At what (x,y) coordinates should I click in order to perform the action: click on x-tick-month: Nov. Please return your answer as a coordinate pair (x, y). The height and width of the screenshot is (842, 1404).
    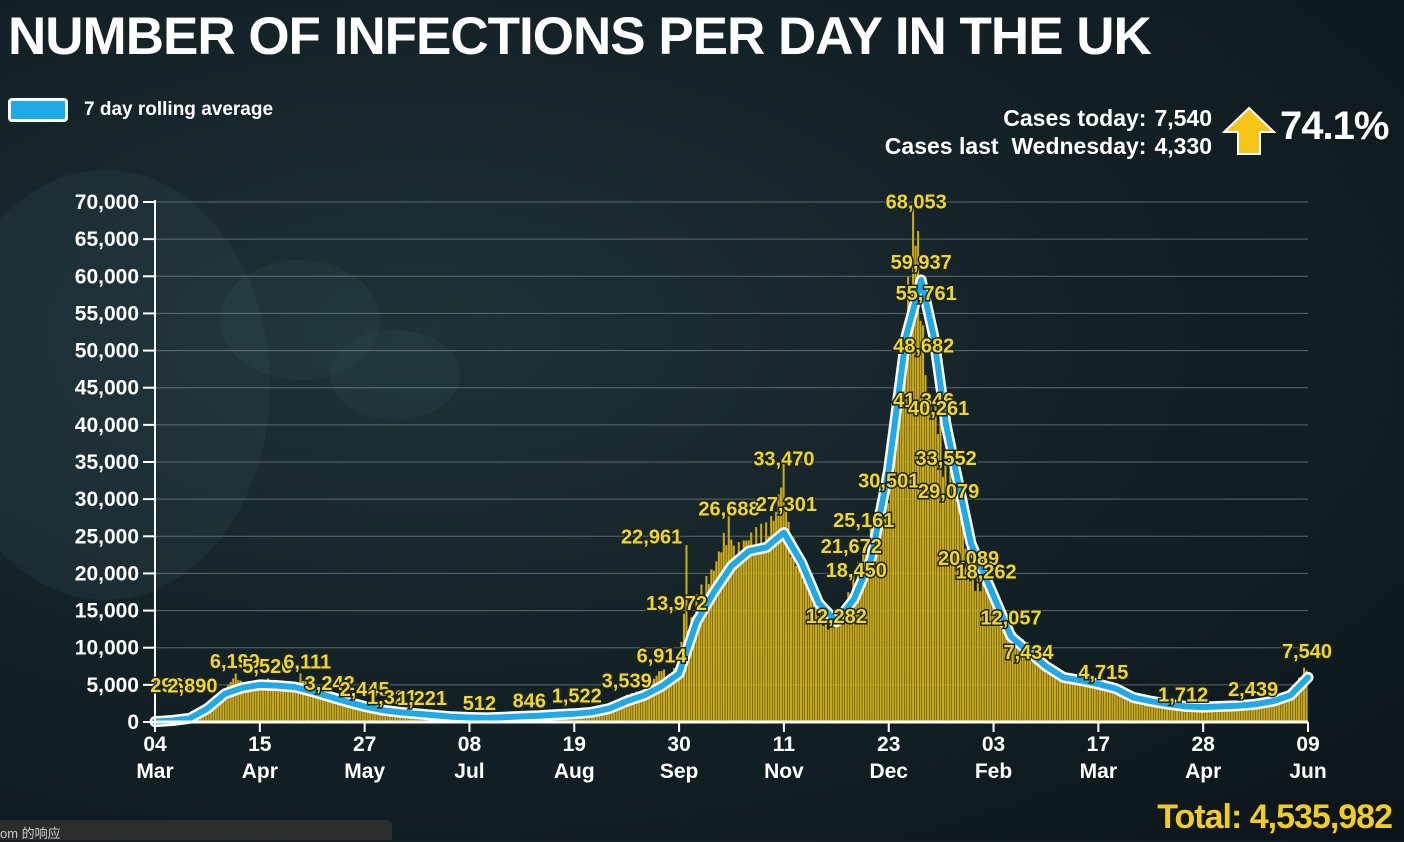
    Looking at the image, I should click on (784, 771).